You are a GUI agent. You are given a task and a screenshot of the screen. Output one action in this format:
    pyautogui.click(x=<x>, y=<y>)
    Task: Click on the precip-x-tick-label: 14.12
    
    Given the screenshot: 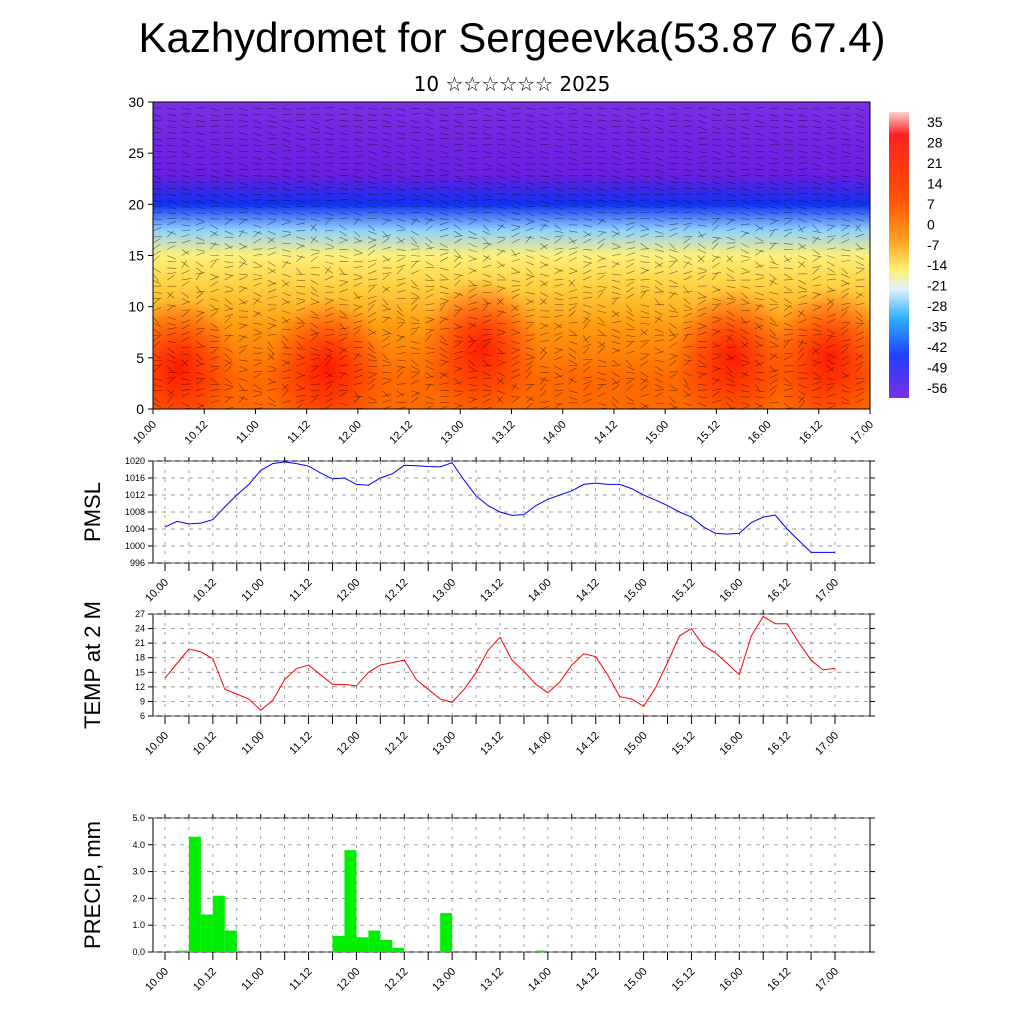 What is the action you would take?
    pyautogui.click(x=588, y=980)
    